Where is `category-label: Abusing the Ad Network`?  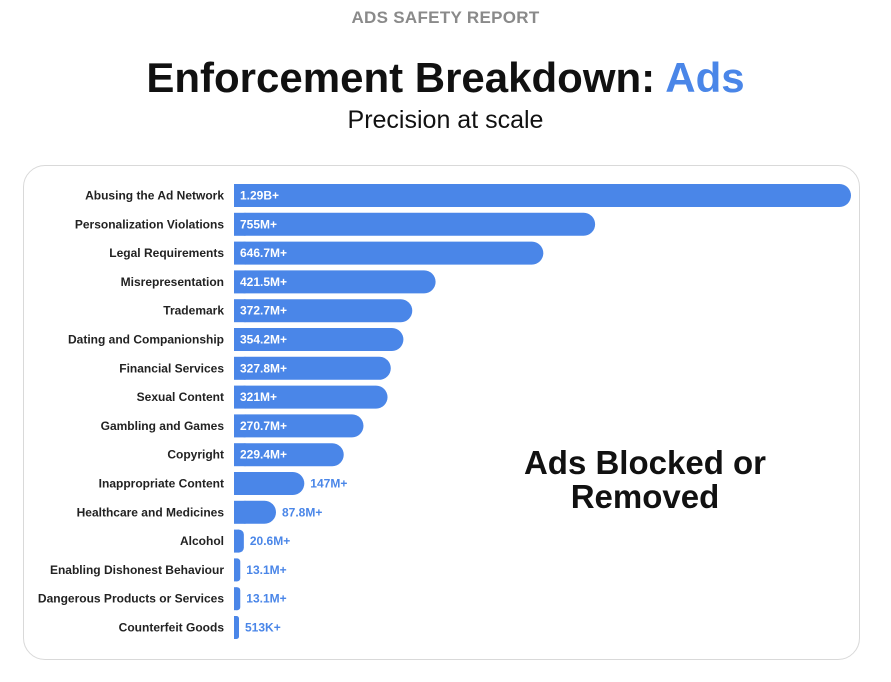
category-label: Abusing the Ad Network is located at coordinates (154, 196).